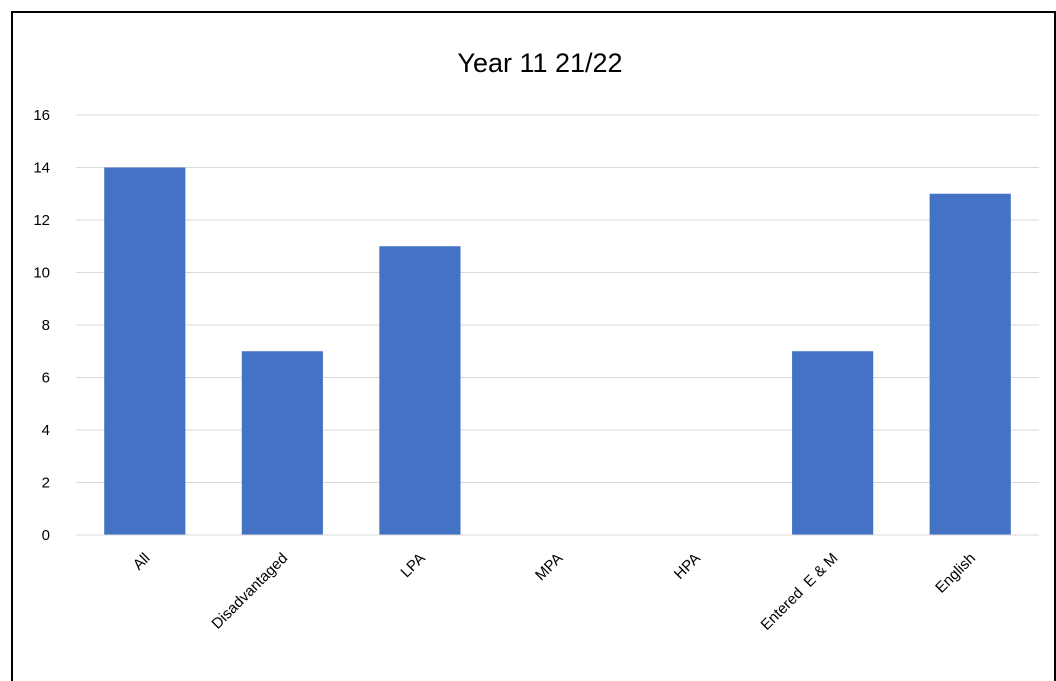 Image resolution: width=1056 pixels, height=681 pixels. What do you see at coordinates (41, 220) in the screenshot?
I see `y-tick-label: 12` at bounding box center [41, 220].